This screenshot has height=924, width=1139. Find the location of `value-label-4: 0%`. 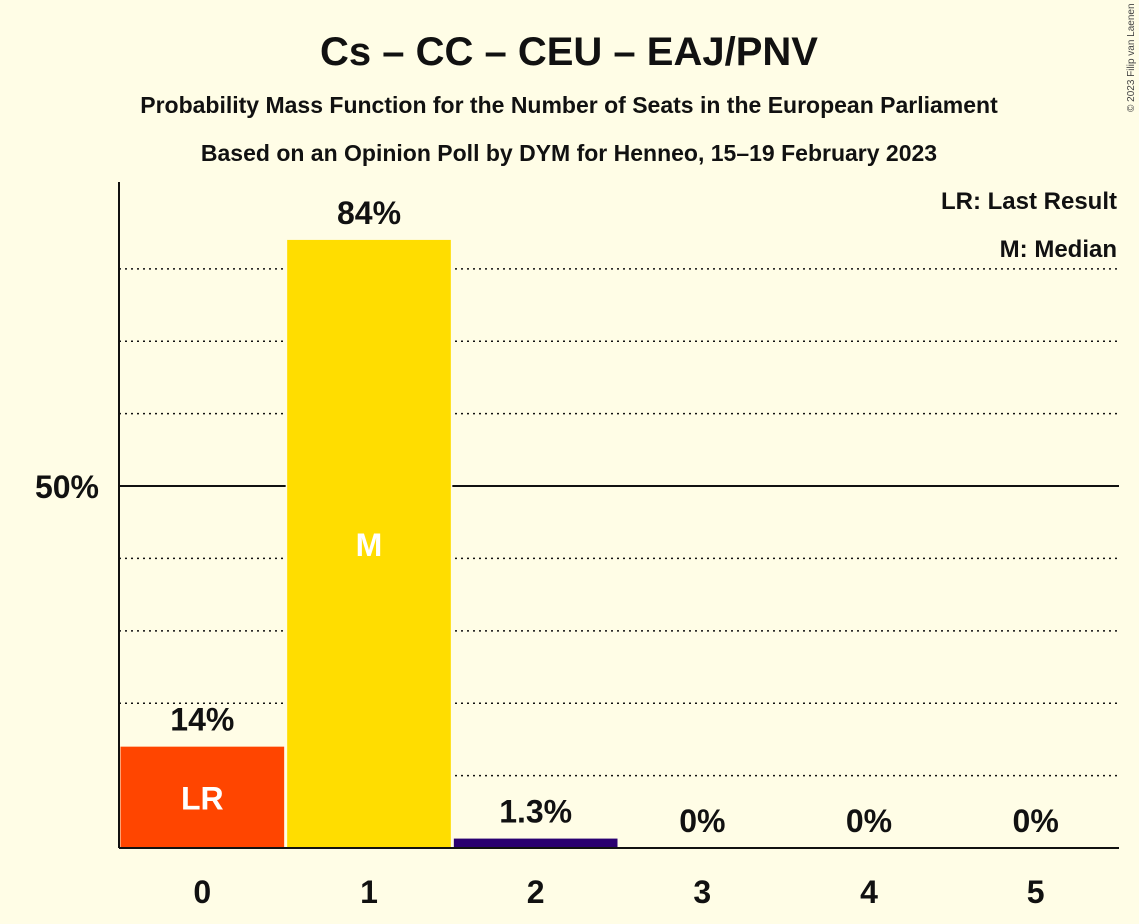

value-label-4: 0% is located at coordinates (869, 821).